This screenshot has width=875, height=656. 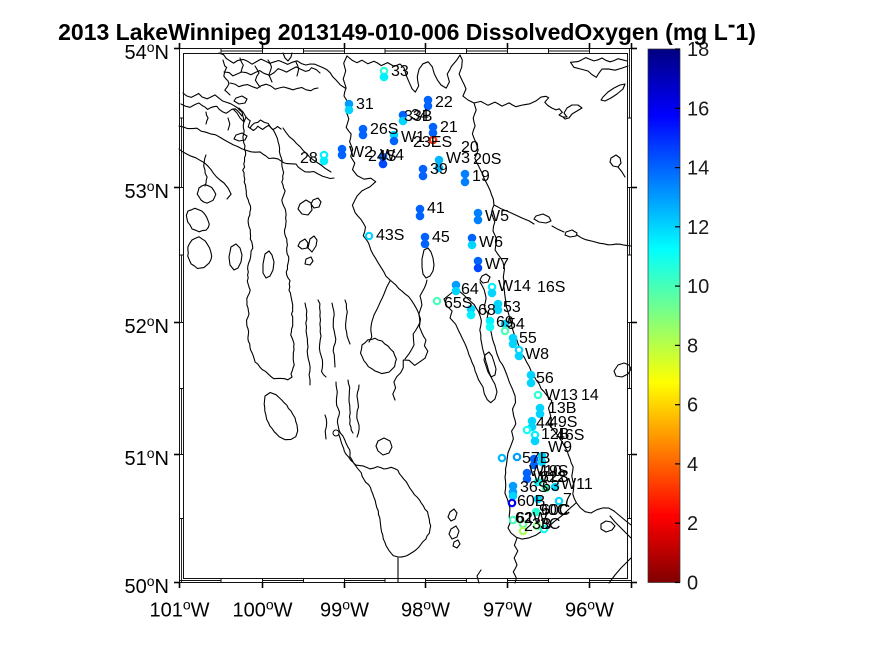 I want to click on svg-text: 18, so click(x=698, y=50).